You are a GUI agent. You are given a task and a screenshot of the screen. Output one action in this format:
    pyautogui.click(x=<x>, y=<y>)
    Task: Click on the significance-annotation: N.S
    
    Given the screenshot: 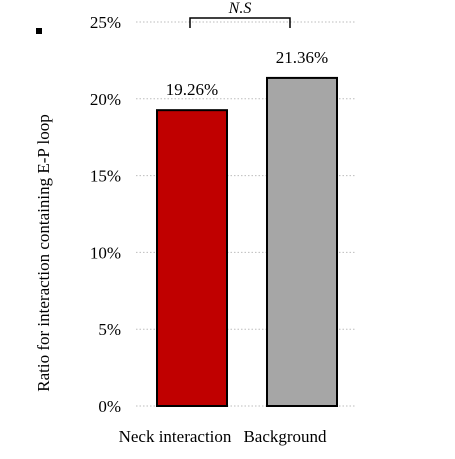 What is the action you would take?
    pyautogui.click(x=240, y=14)
    